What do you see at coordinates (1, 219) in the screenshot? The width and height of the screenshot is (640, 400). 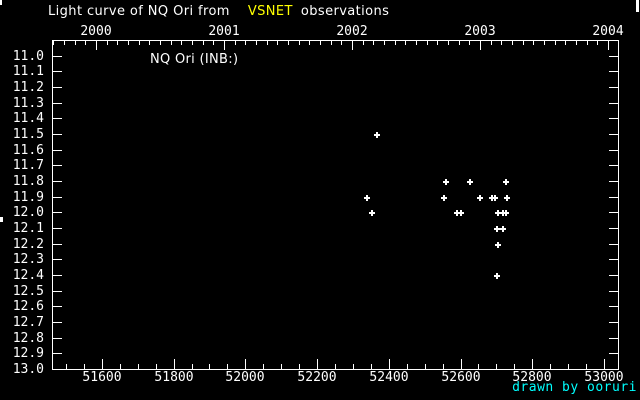 I see `screen-artifact-left-edge` at bounding box center [1, 219].